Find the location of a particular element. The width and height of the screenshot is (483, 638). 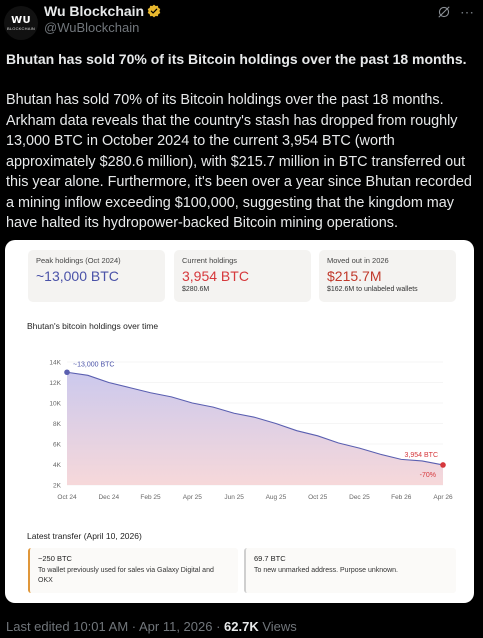

more-options-icon: ⋯ is located at coordinates (467, 12).